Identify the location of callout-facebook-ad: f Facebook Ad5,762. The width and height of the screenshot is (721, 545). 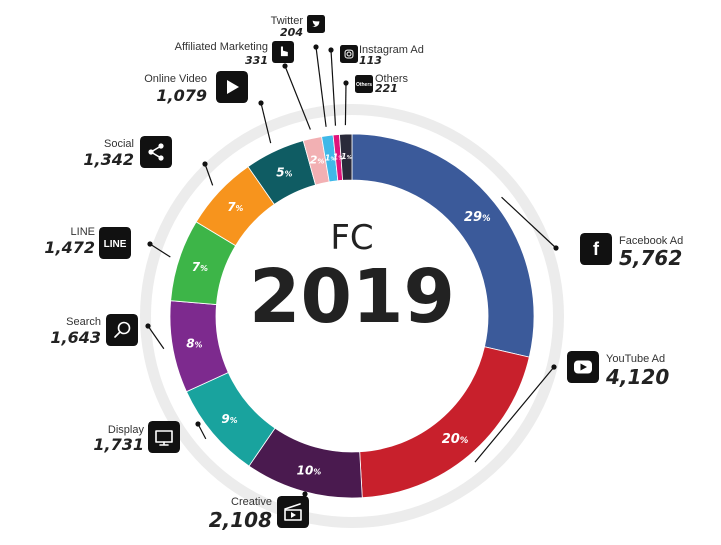
(592, 233).